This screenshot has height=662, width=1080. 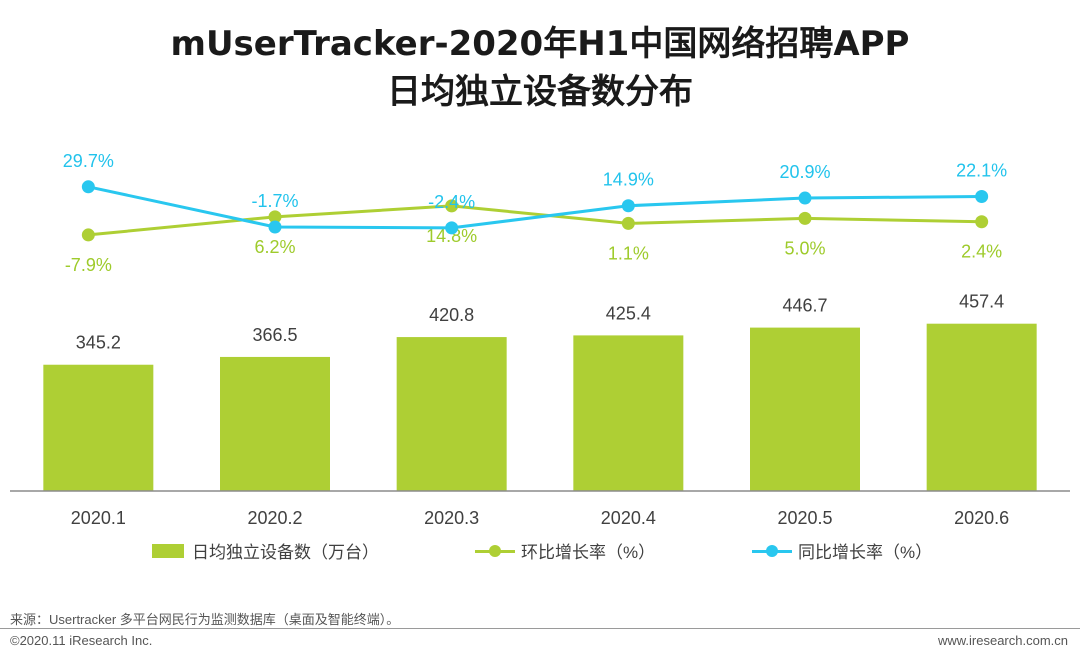 I want to click on mom-point-2020.1, so click(x=88, y=235).